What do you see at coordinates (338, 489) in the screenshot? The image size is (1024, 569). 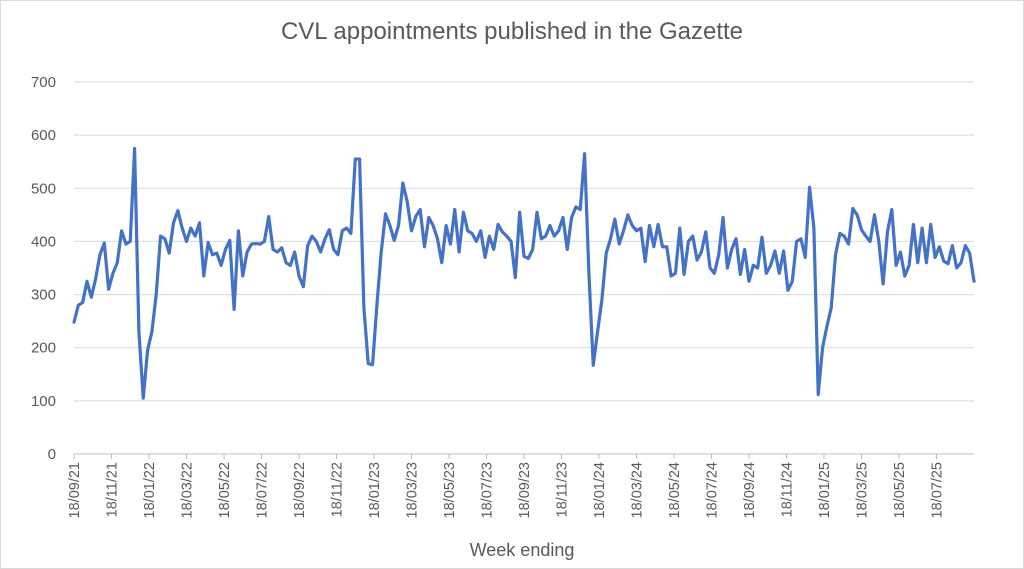 I see `x-tick-label: 18/11/22` at bounding box center [338, 489].